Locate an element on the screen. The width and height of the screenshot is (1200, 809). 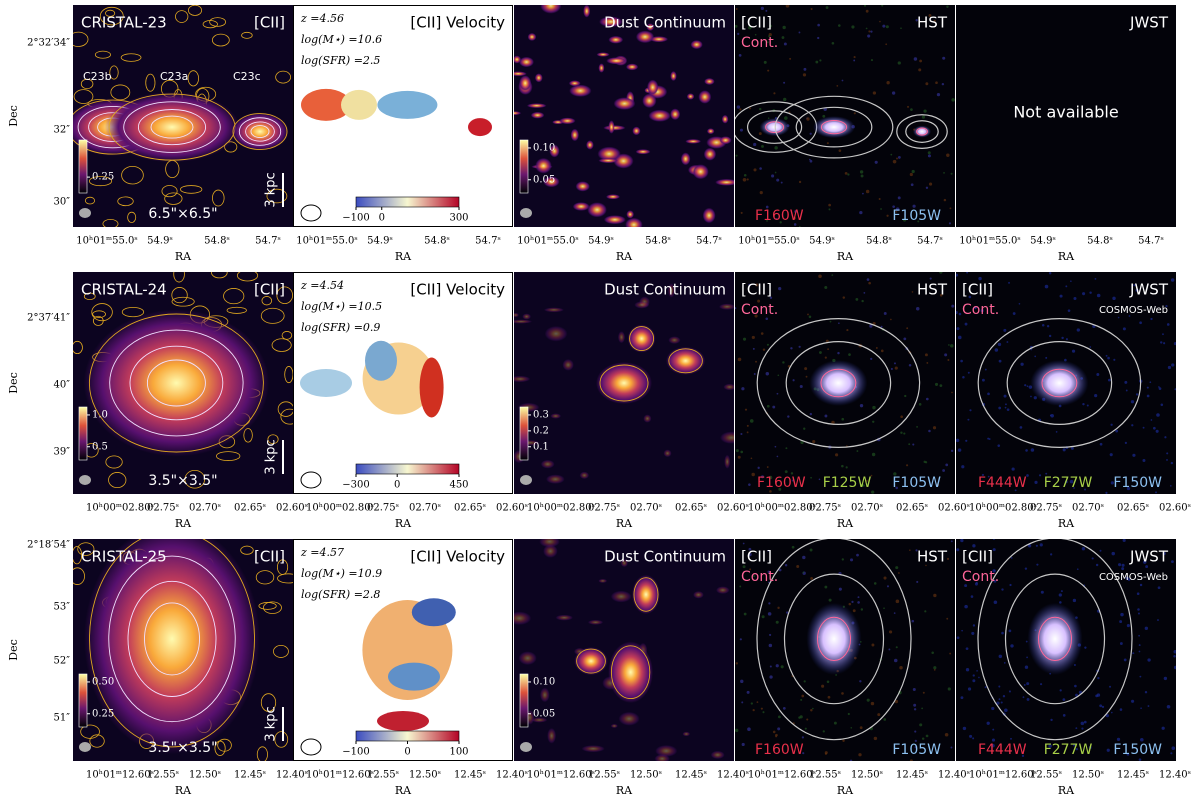
panel-title: JWST is located at coordinates (1149, 290).